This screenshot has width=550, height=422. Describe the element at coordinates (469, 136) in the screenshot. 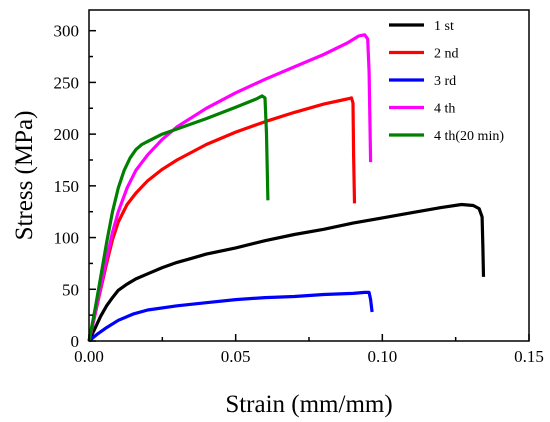

I see `legend-label: 4 th(20 min)` at that location.